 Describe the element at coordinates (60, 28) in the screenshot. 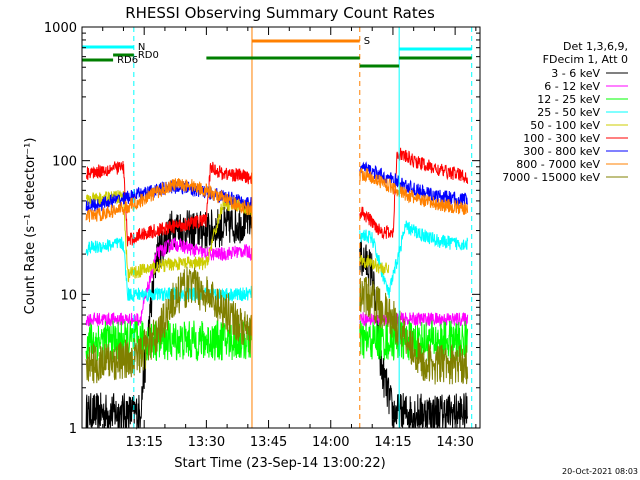

I see `y-tick-label: 1000` at that location.